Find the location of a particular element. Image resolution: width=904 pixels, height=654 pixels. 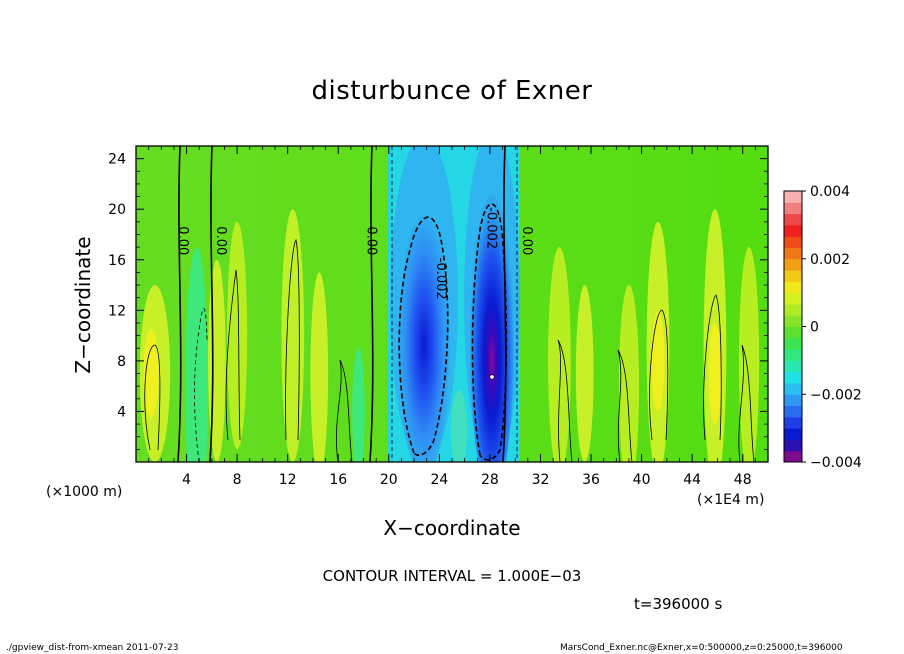

y-tick-label: 24 is located at coordinates (117, 160).